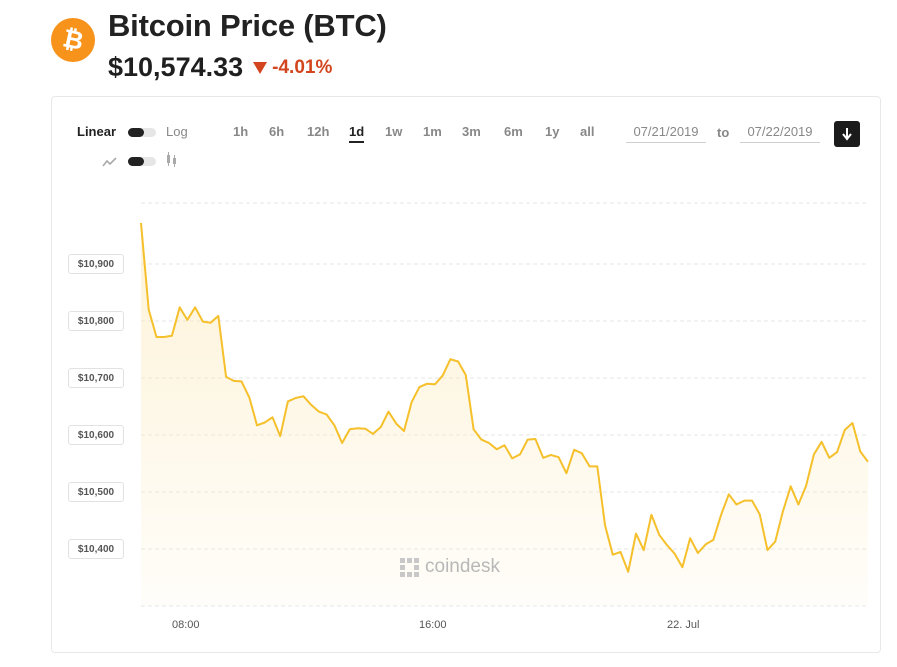 The height and width of the screenshot is (667, 897). What do you see at coordinates (241, 131) in the screenshot?
I see `range-1h-button: 1h` at bounding box center [241, 131].